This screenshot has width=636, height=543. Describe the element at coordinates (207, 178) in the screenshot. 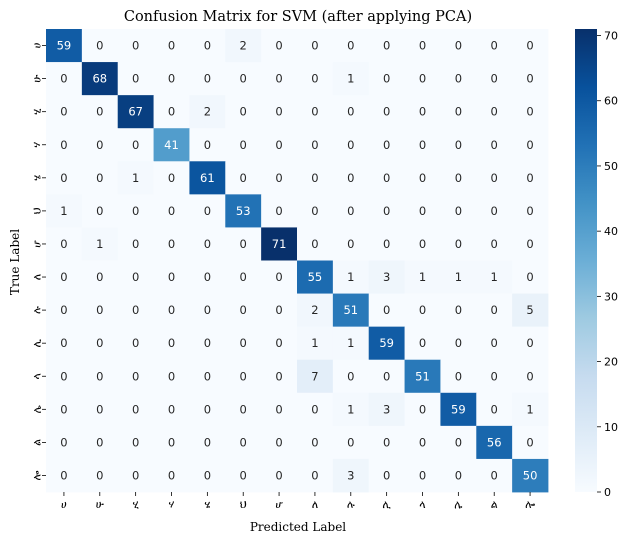

I see `cell-value-label: 61` at that location.